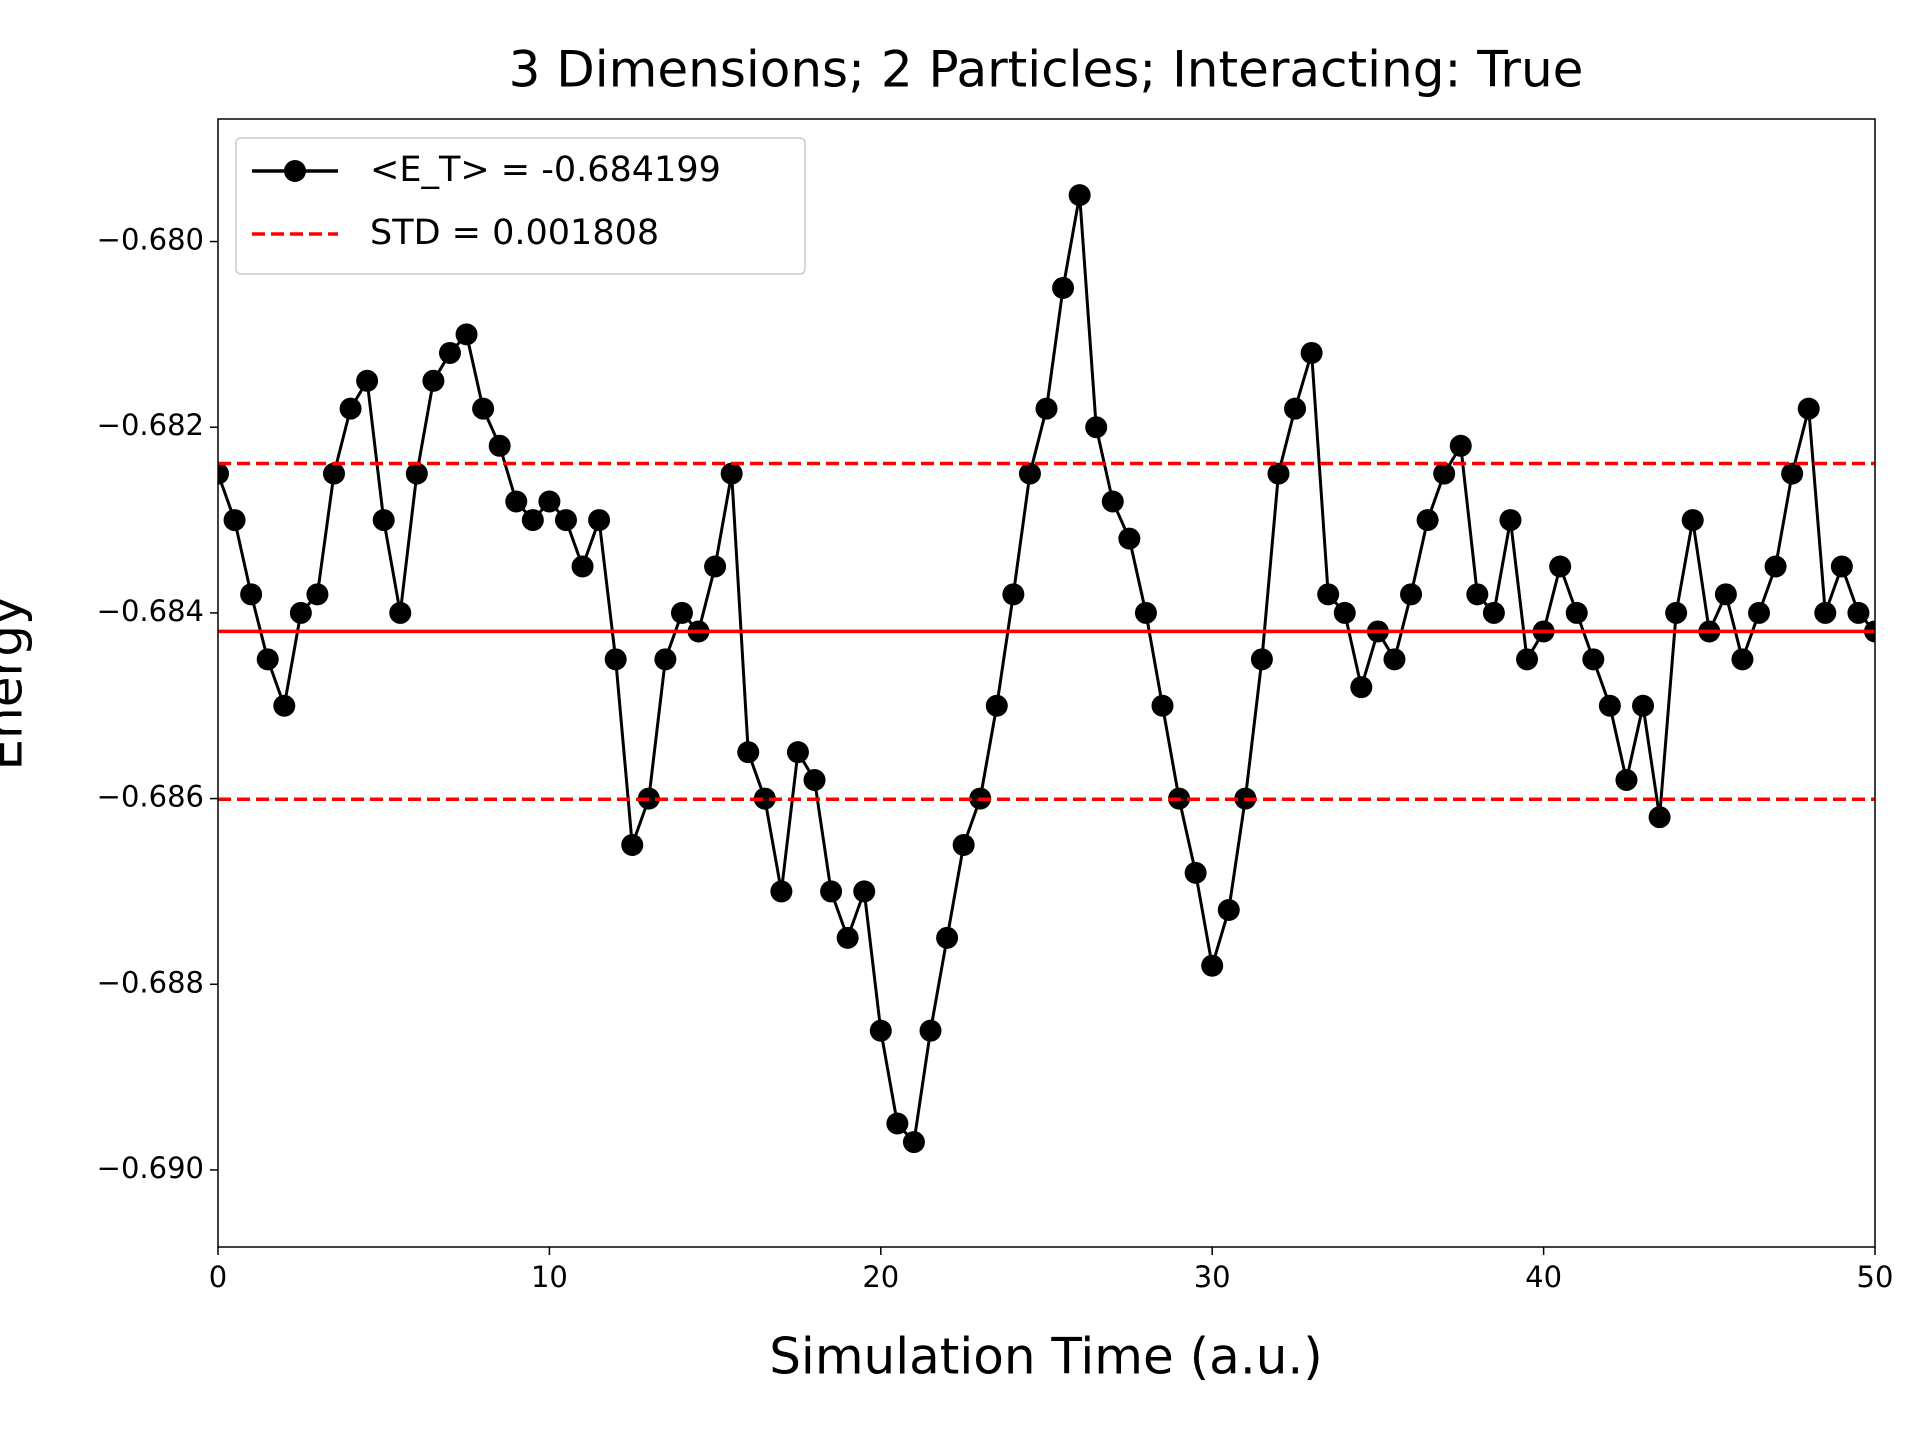 This screenshot has height=1440, width=1920. I want to click on y-tick-label: −0.690, so click(150, 1168).